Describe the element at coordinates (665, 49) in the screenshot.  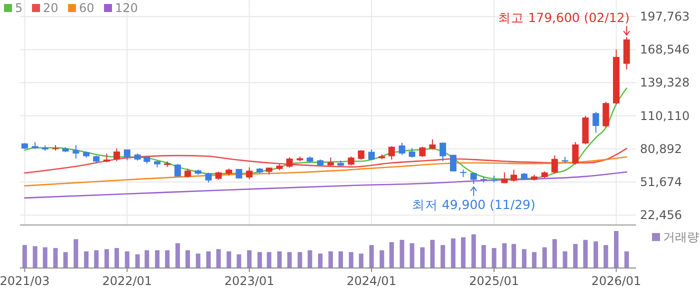
I see `y-tick-label: 168,546` at that location.